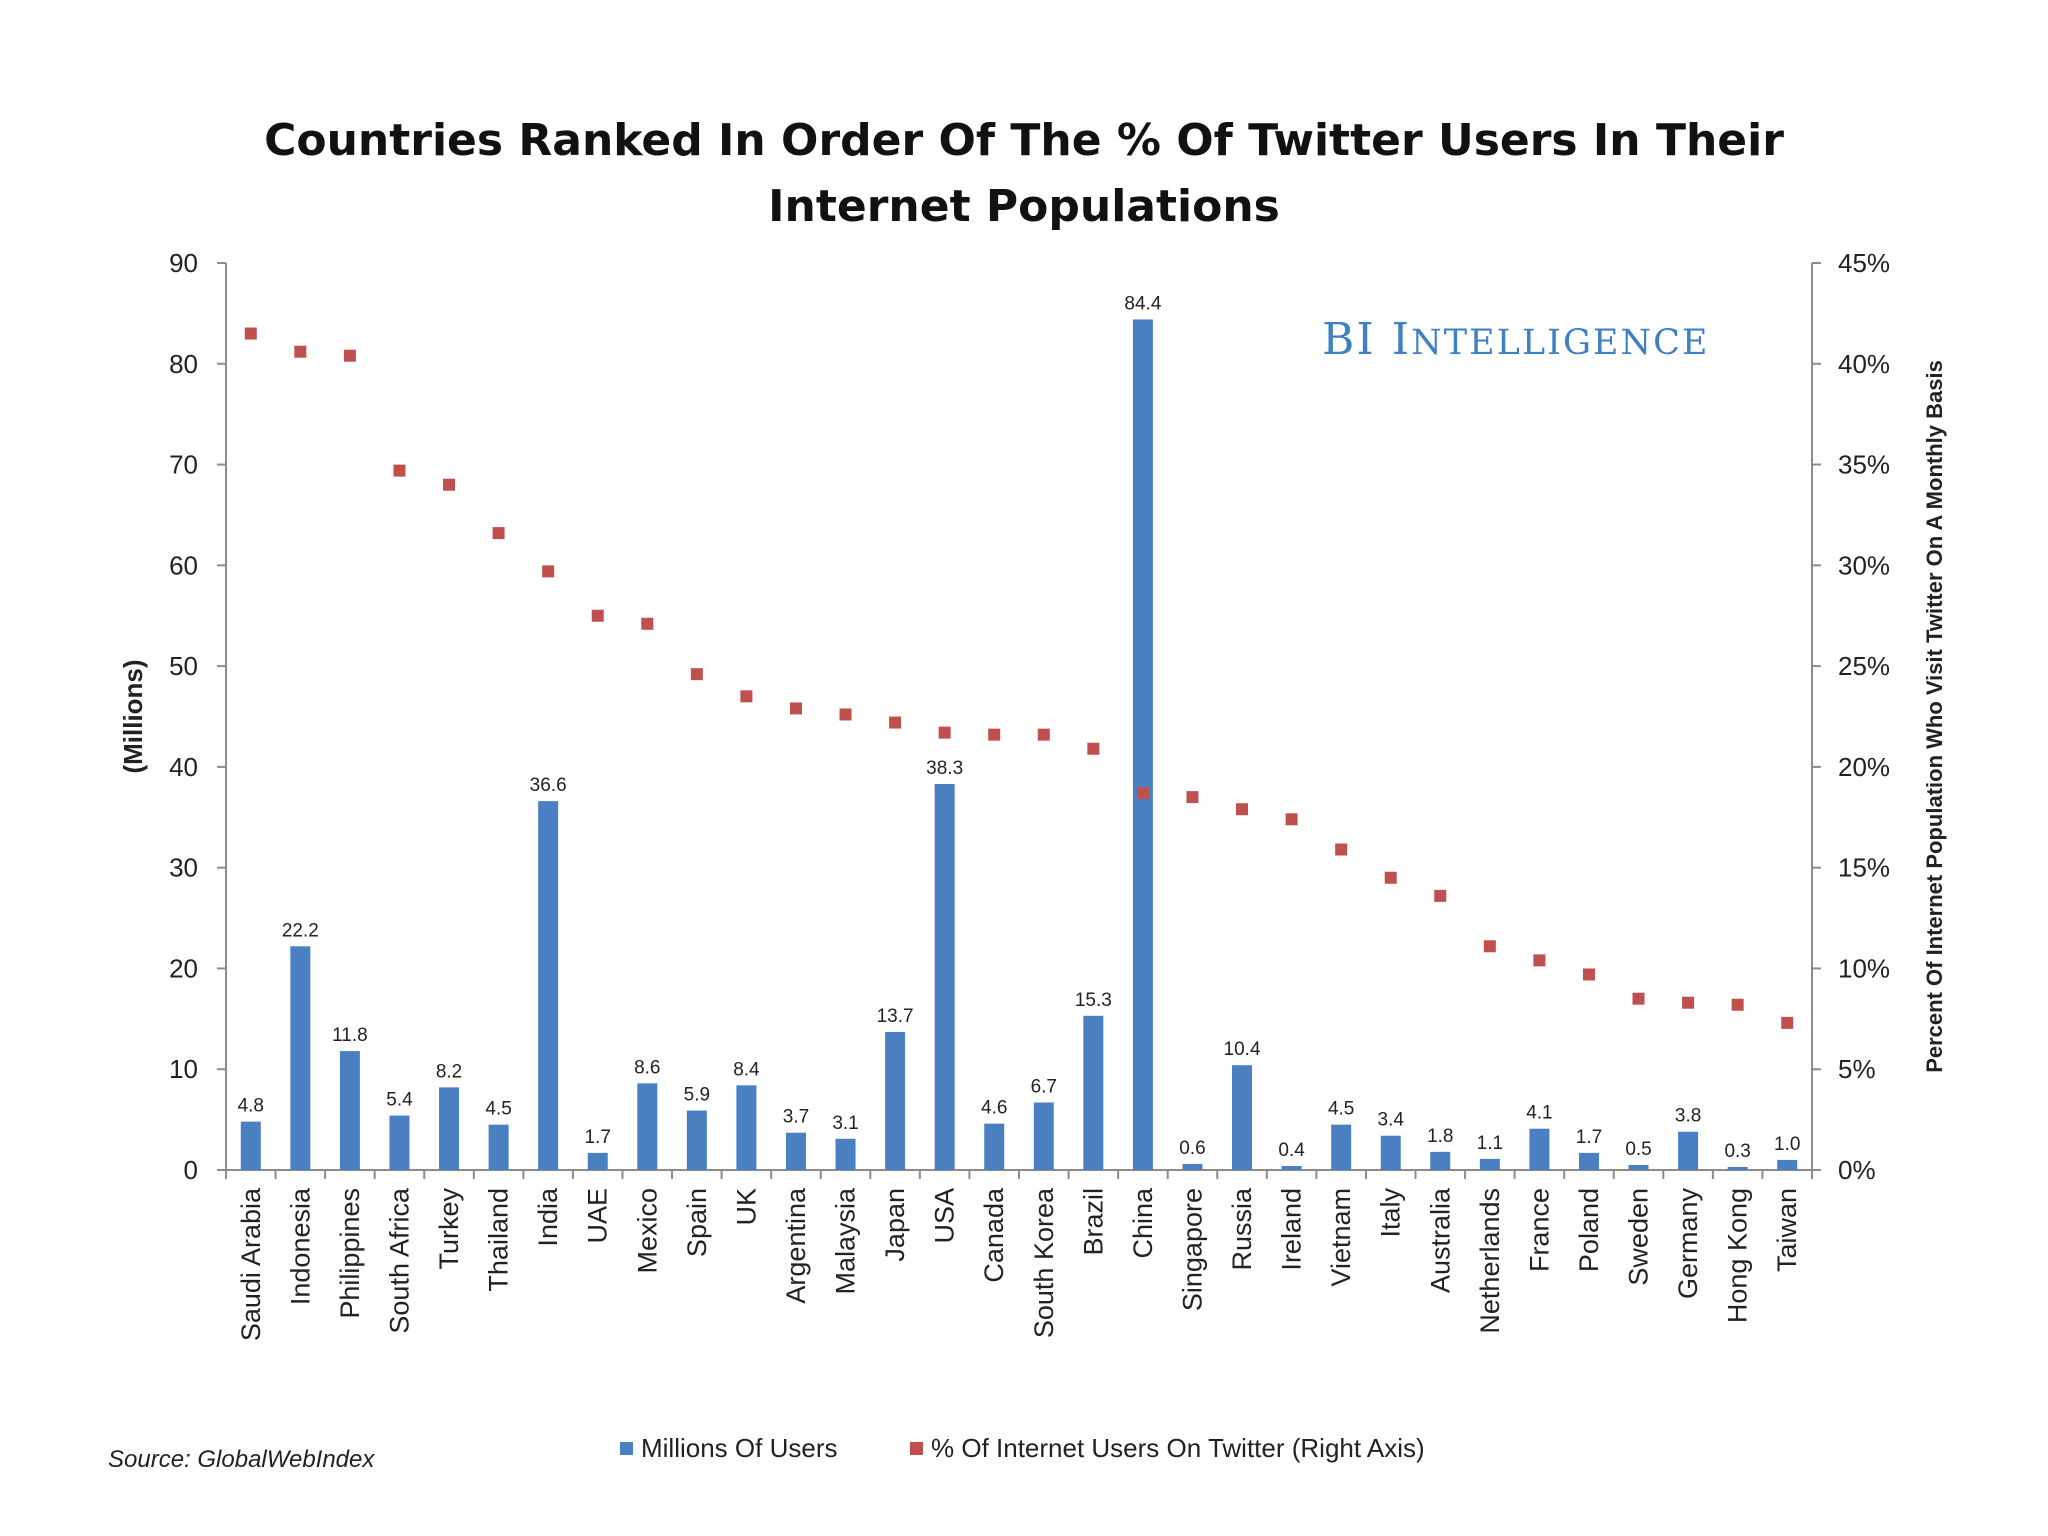 This screenshot has height=1536, width=2048. What do you see at coordinates (548, 985) in the screenshot?
I see `bar-india` at bounding box center [548, 985].